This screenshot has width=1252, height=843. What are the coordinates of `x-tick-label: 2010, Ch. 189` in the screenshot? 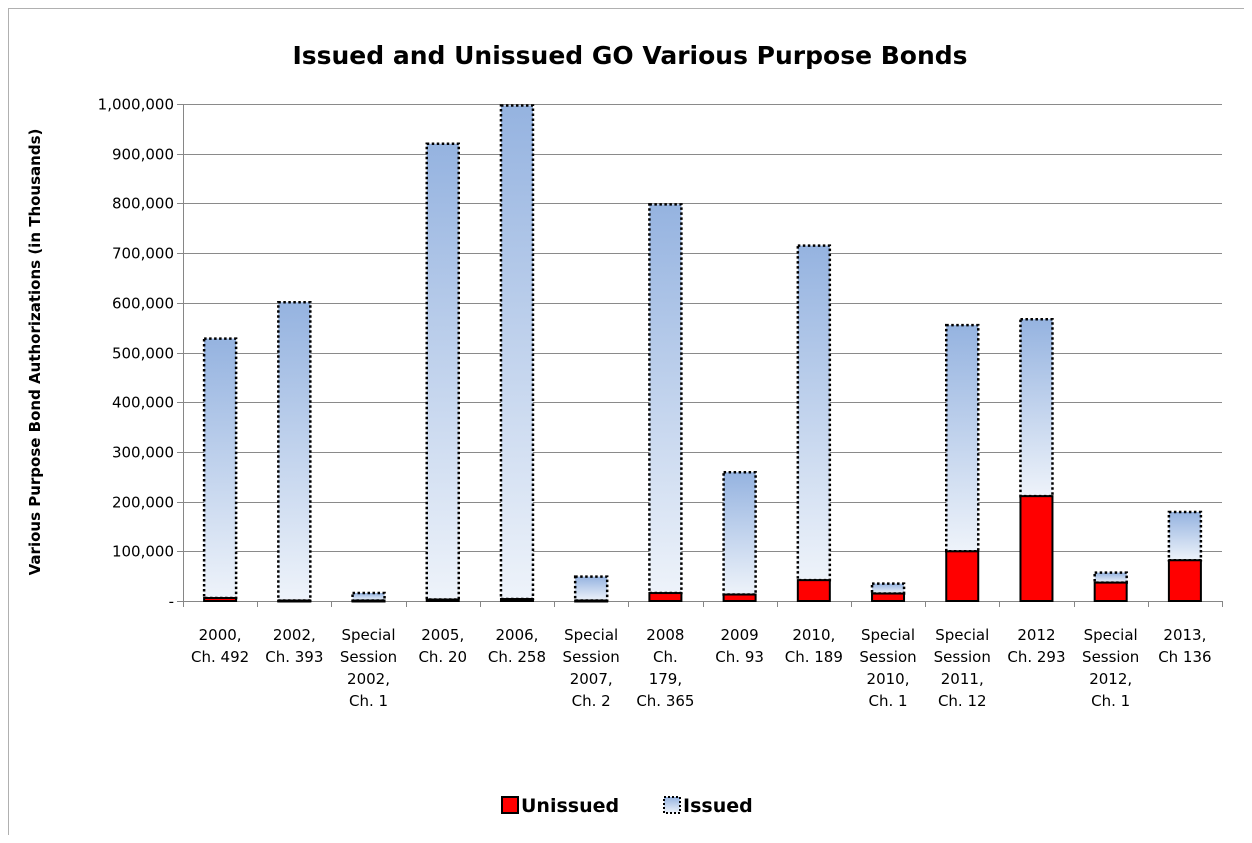 It's located at (814, 646).